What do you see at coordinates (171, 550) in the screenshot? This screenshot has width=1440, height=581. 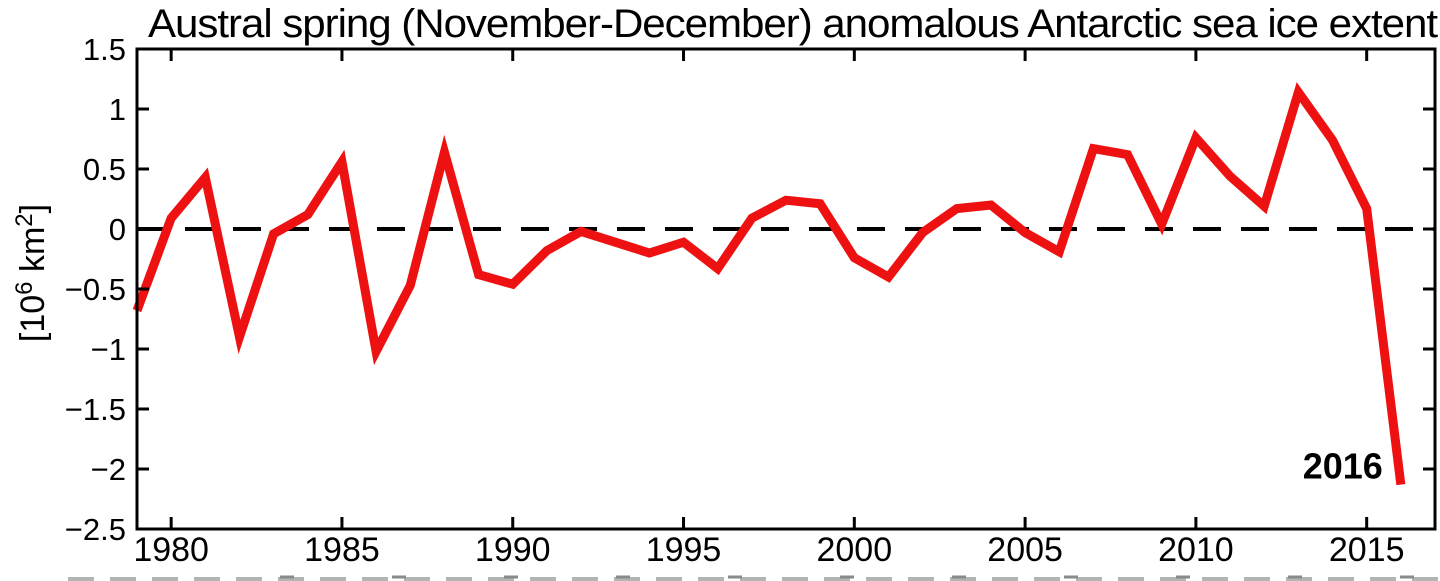 I see `x-tick-label: 1980` at bounding box center [171, 550].